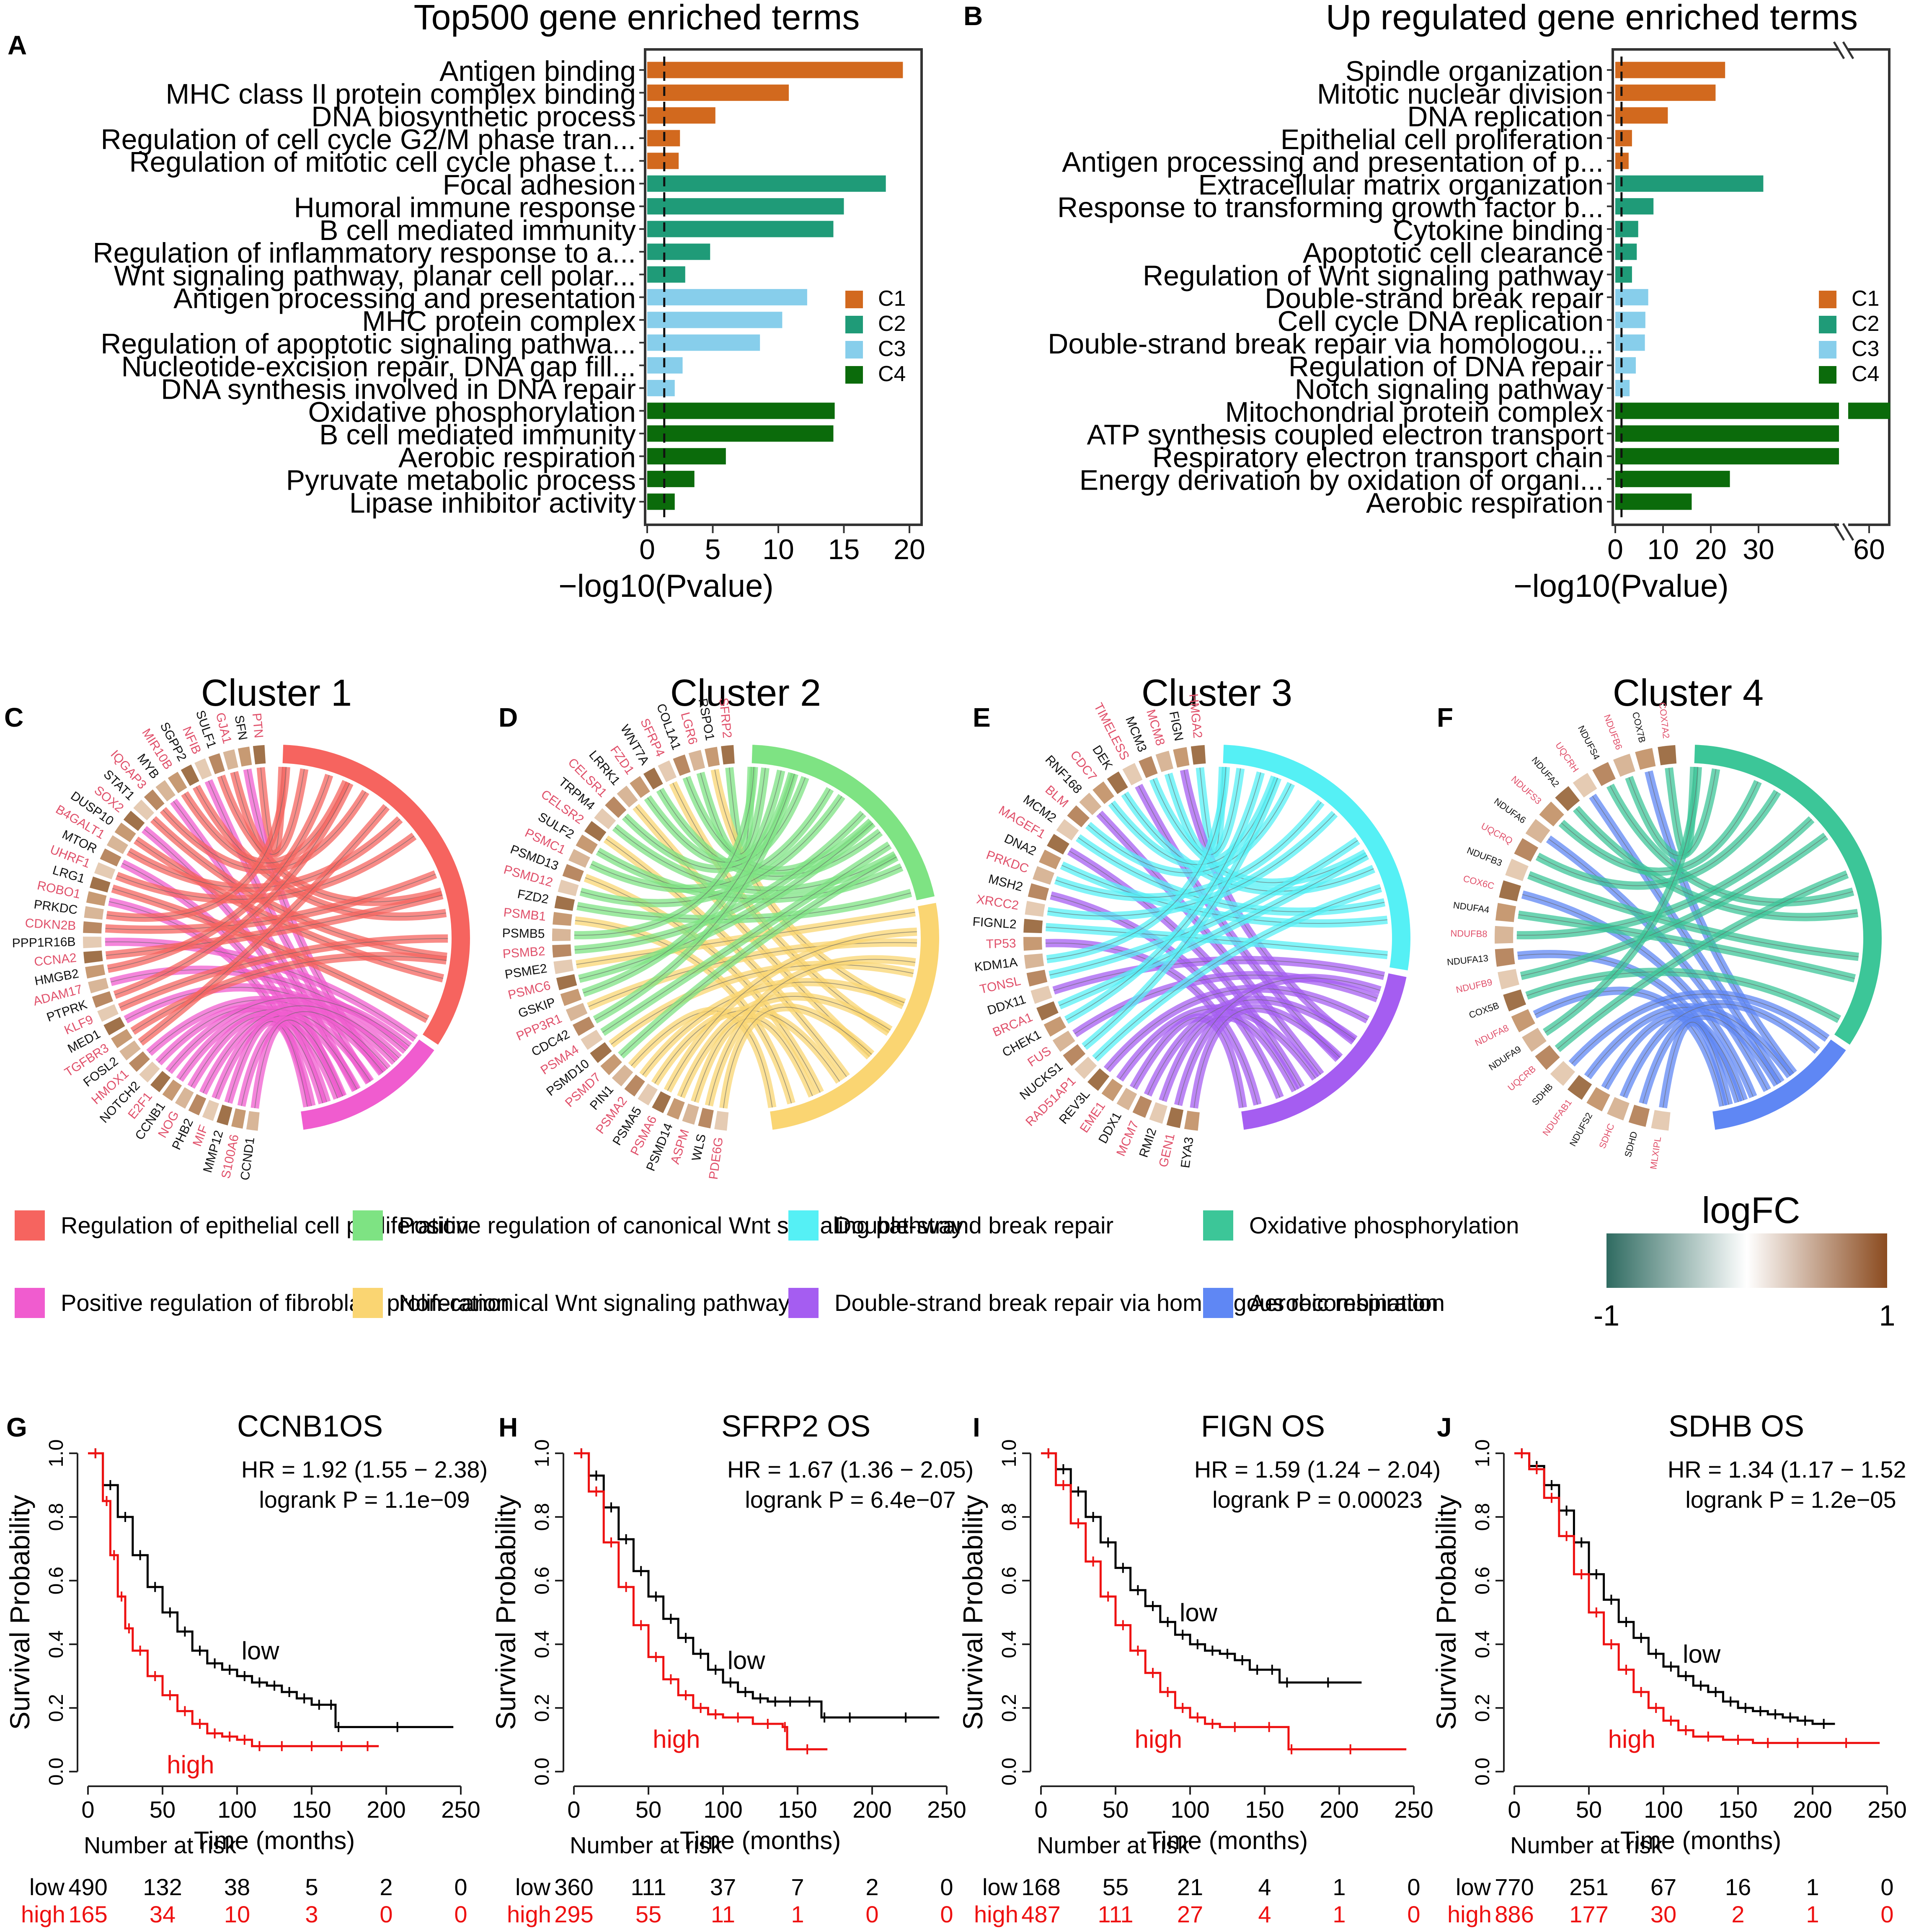  Describe the element at coordinates (976, 1427) in the screenshot. I see `panel-letter-I: I` at that location.